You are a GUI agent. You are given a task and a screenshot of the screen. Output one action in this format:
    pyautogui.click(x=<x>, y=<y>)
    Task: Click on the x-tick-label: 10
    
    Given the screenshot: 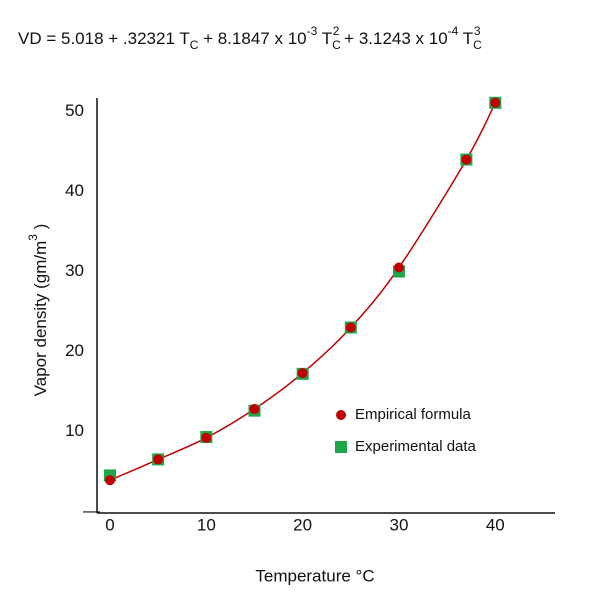 What is the action you would take?
    pyautogui.click(x=206, y=524)
    